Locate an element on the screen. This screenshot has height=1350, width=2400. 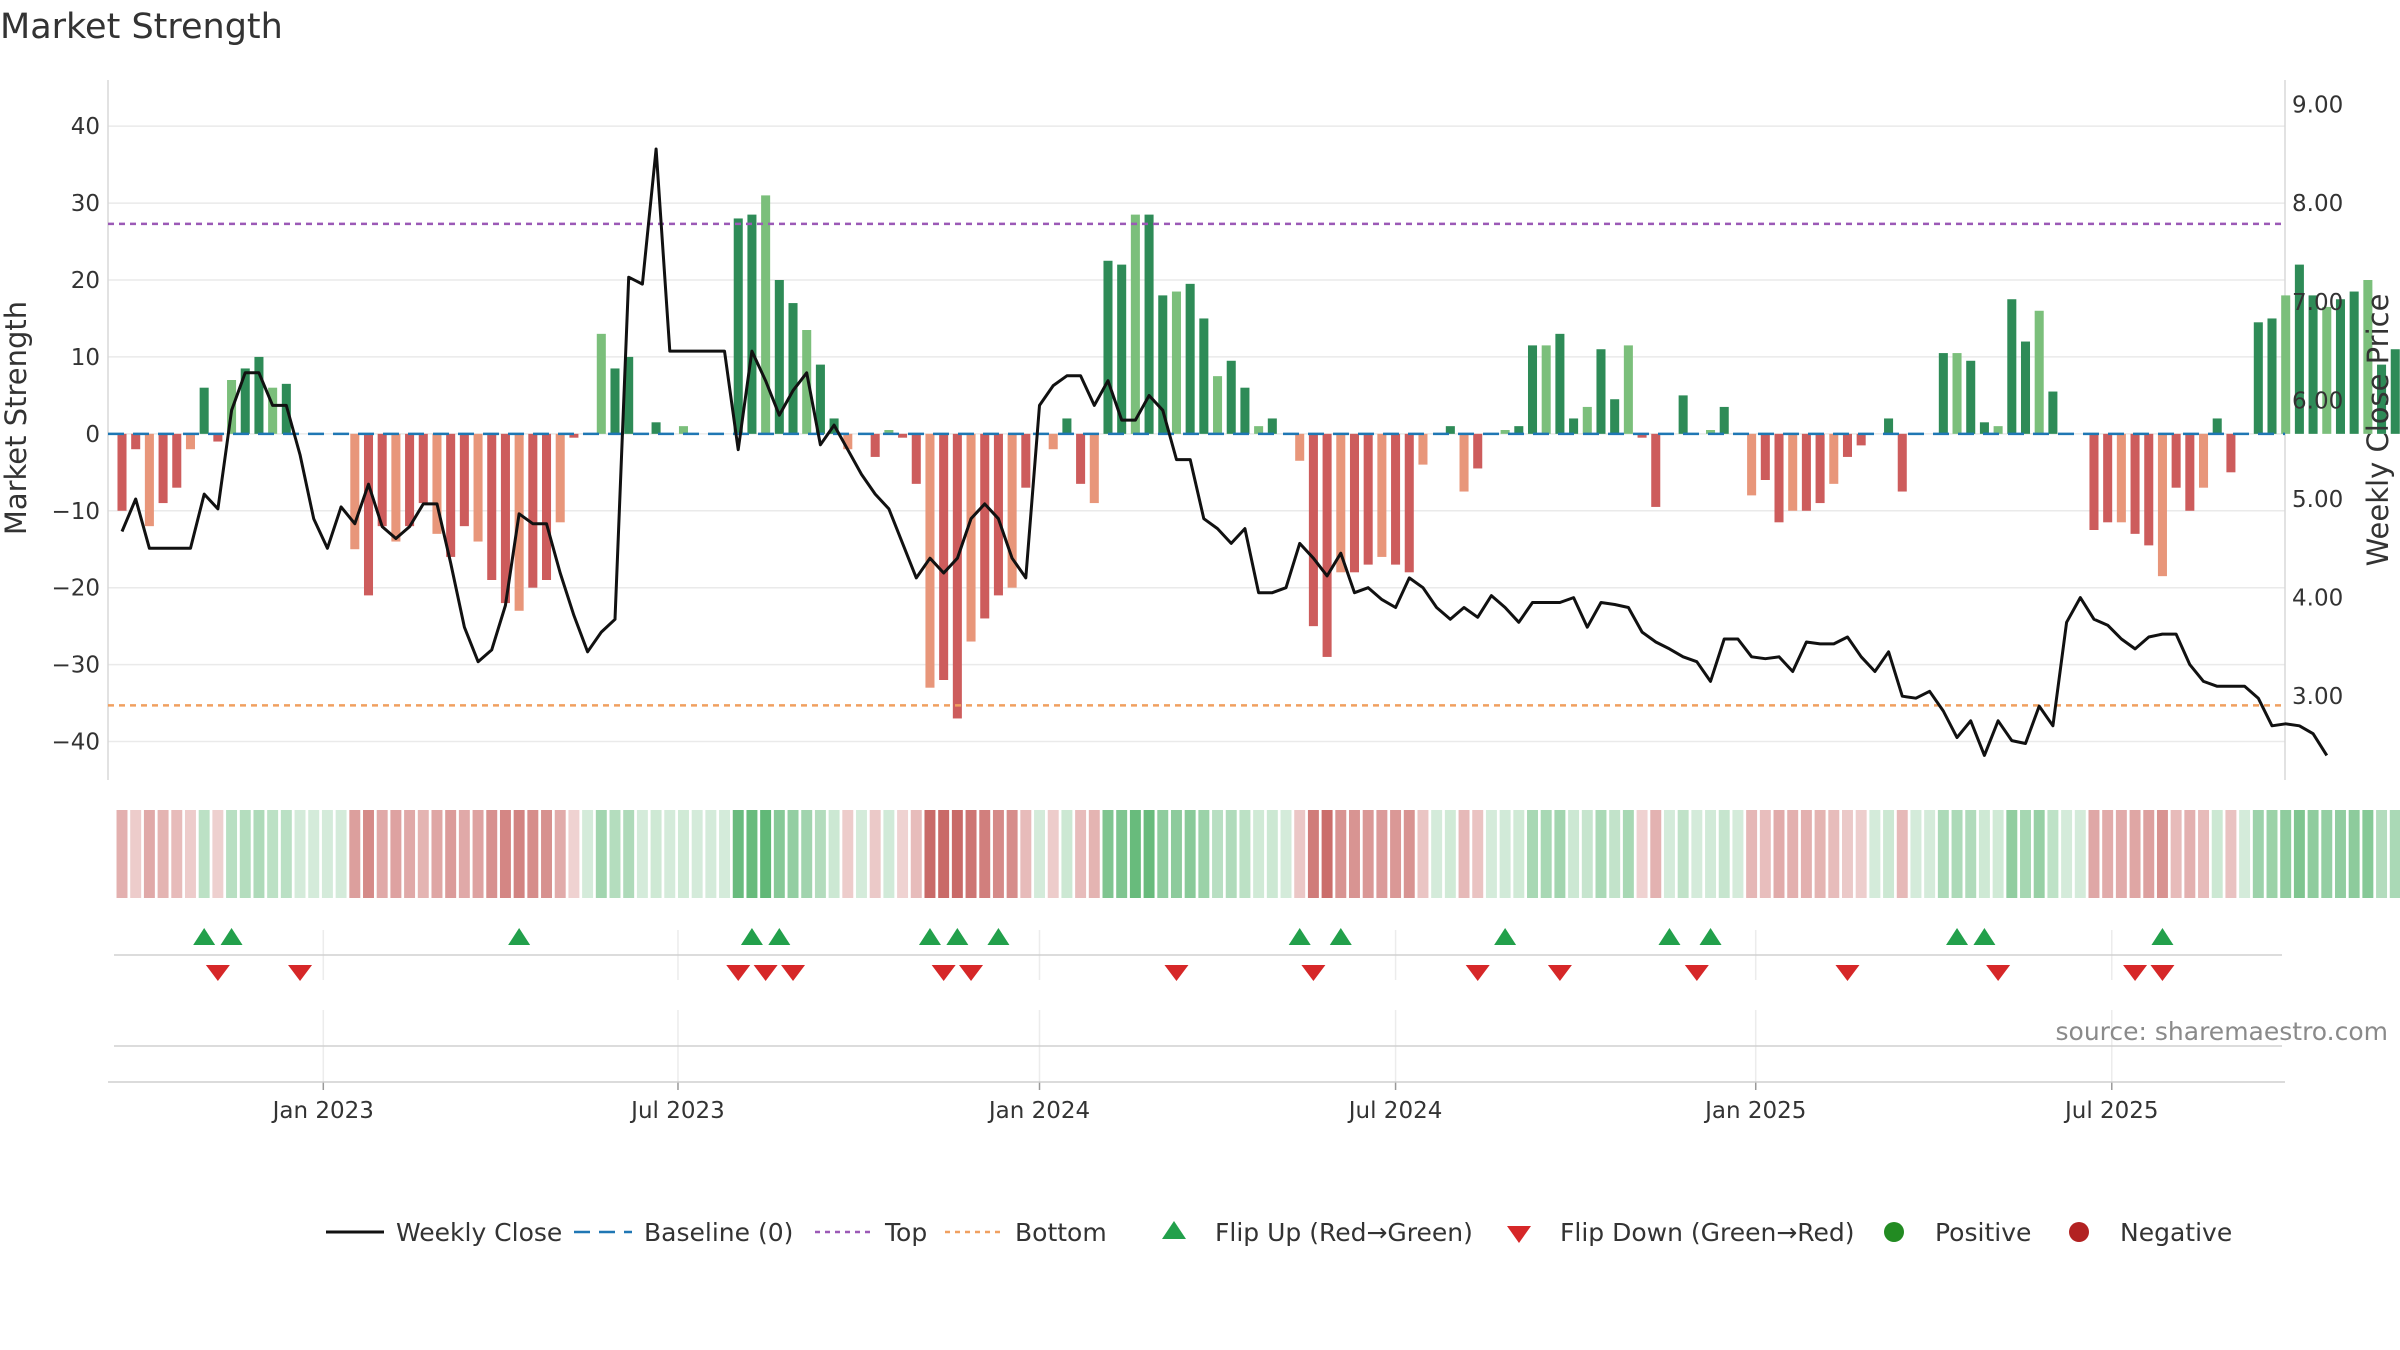
y-tick-label: −20 is located at coordinates (75, 589).